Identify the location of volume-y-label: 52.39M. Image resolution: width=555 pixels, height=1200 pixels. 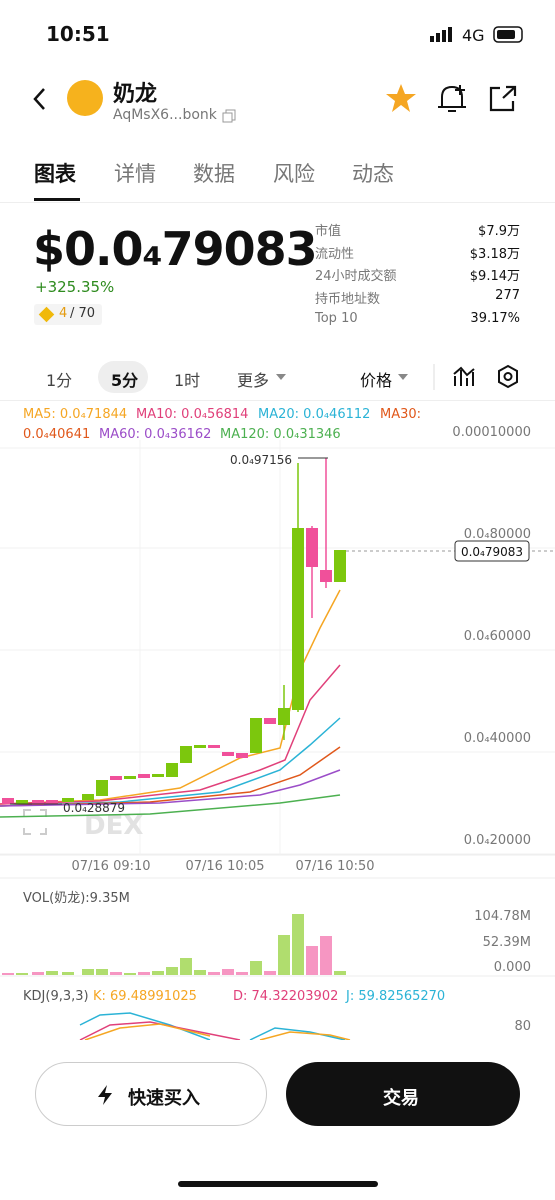
(507, 942).